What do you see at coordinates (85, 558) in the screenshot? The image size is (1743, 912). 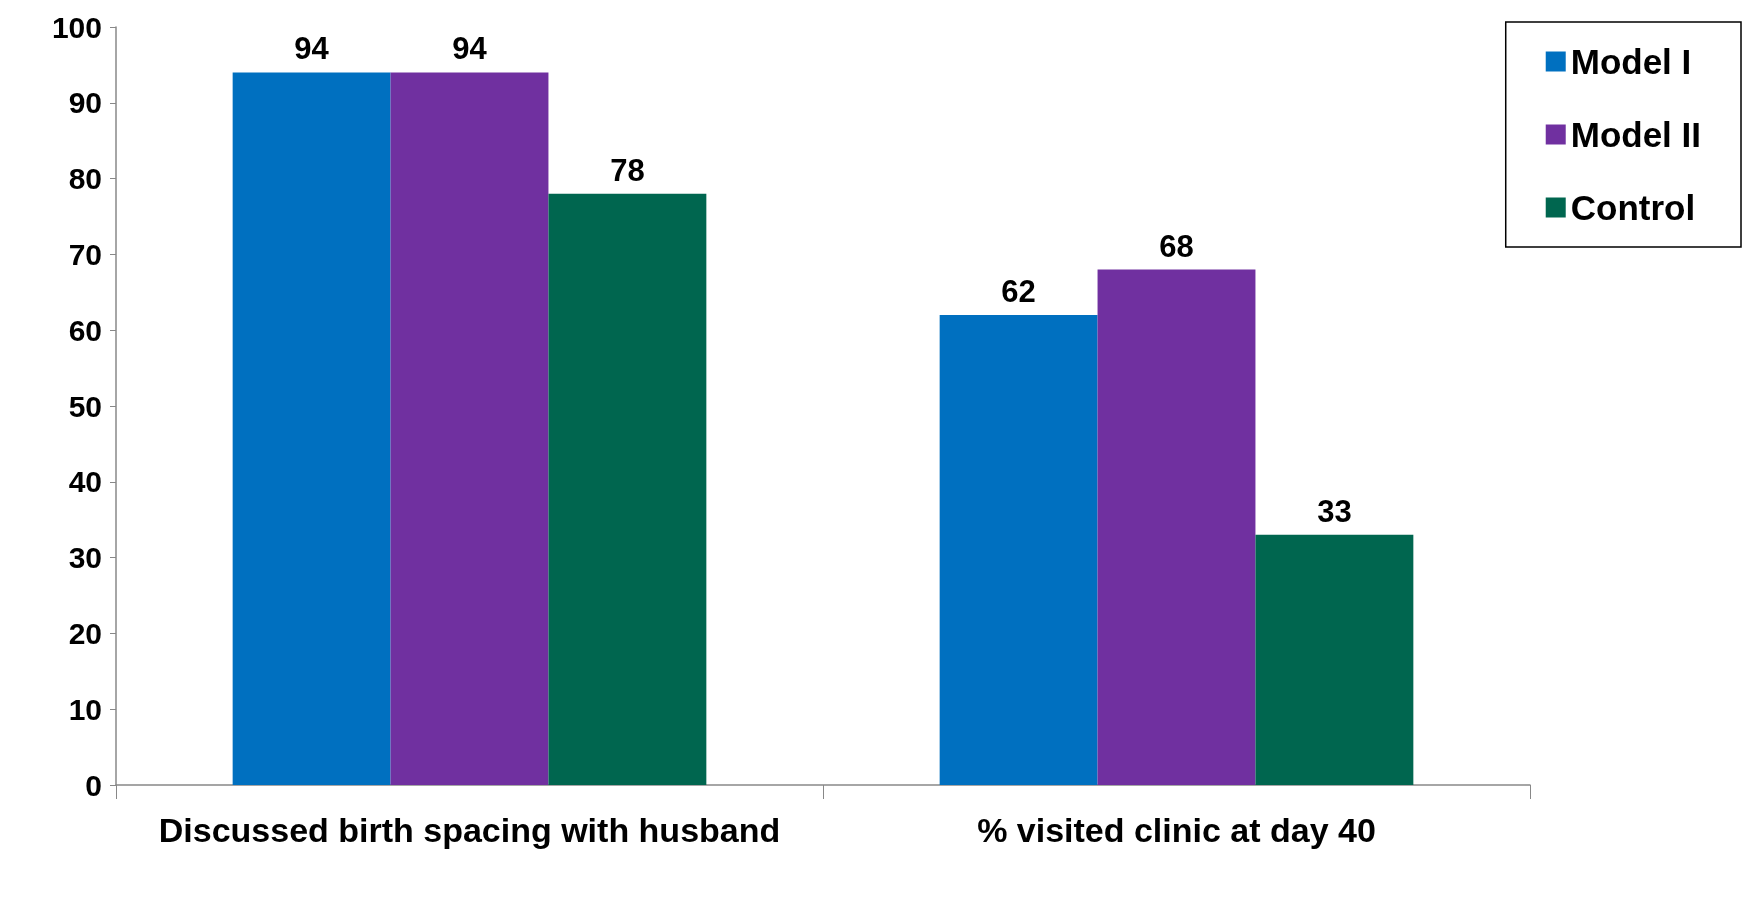 I see `y-tick-label: 30` at bounding box center [85, 558].